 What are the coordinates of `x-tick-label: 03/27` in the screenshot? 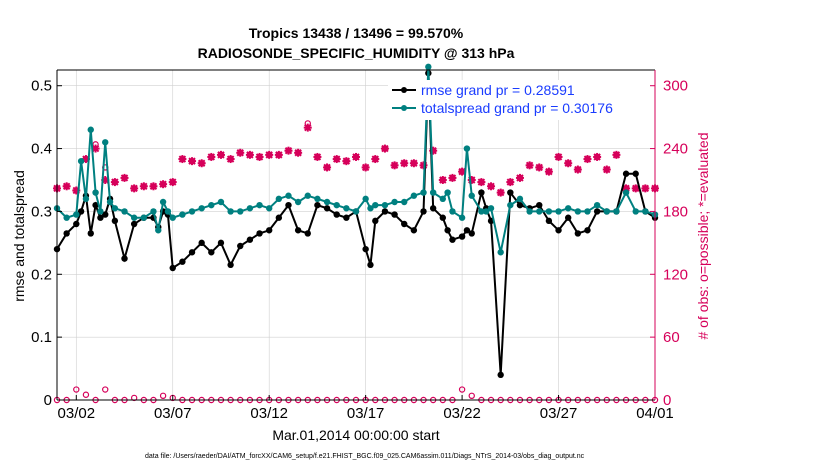 It's located at (559, 413).